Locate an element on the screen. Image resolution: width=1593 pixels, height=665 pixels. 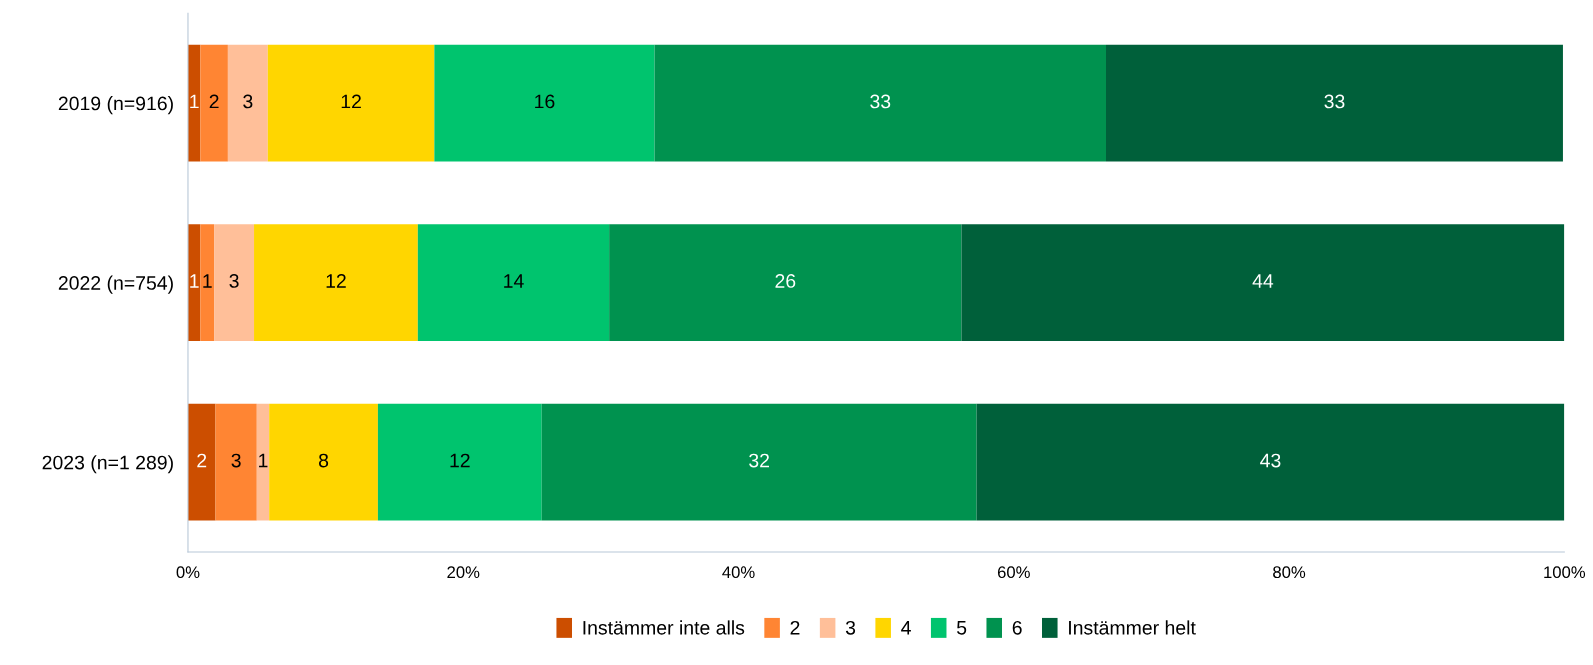
legend-label: Instämmer inte alls is located at coordinates (664, 627).